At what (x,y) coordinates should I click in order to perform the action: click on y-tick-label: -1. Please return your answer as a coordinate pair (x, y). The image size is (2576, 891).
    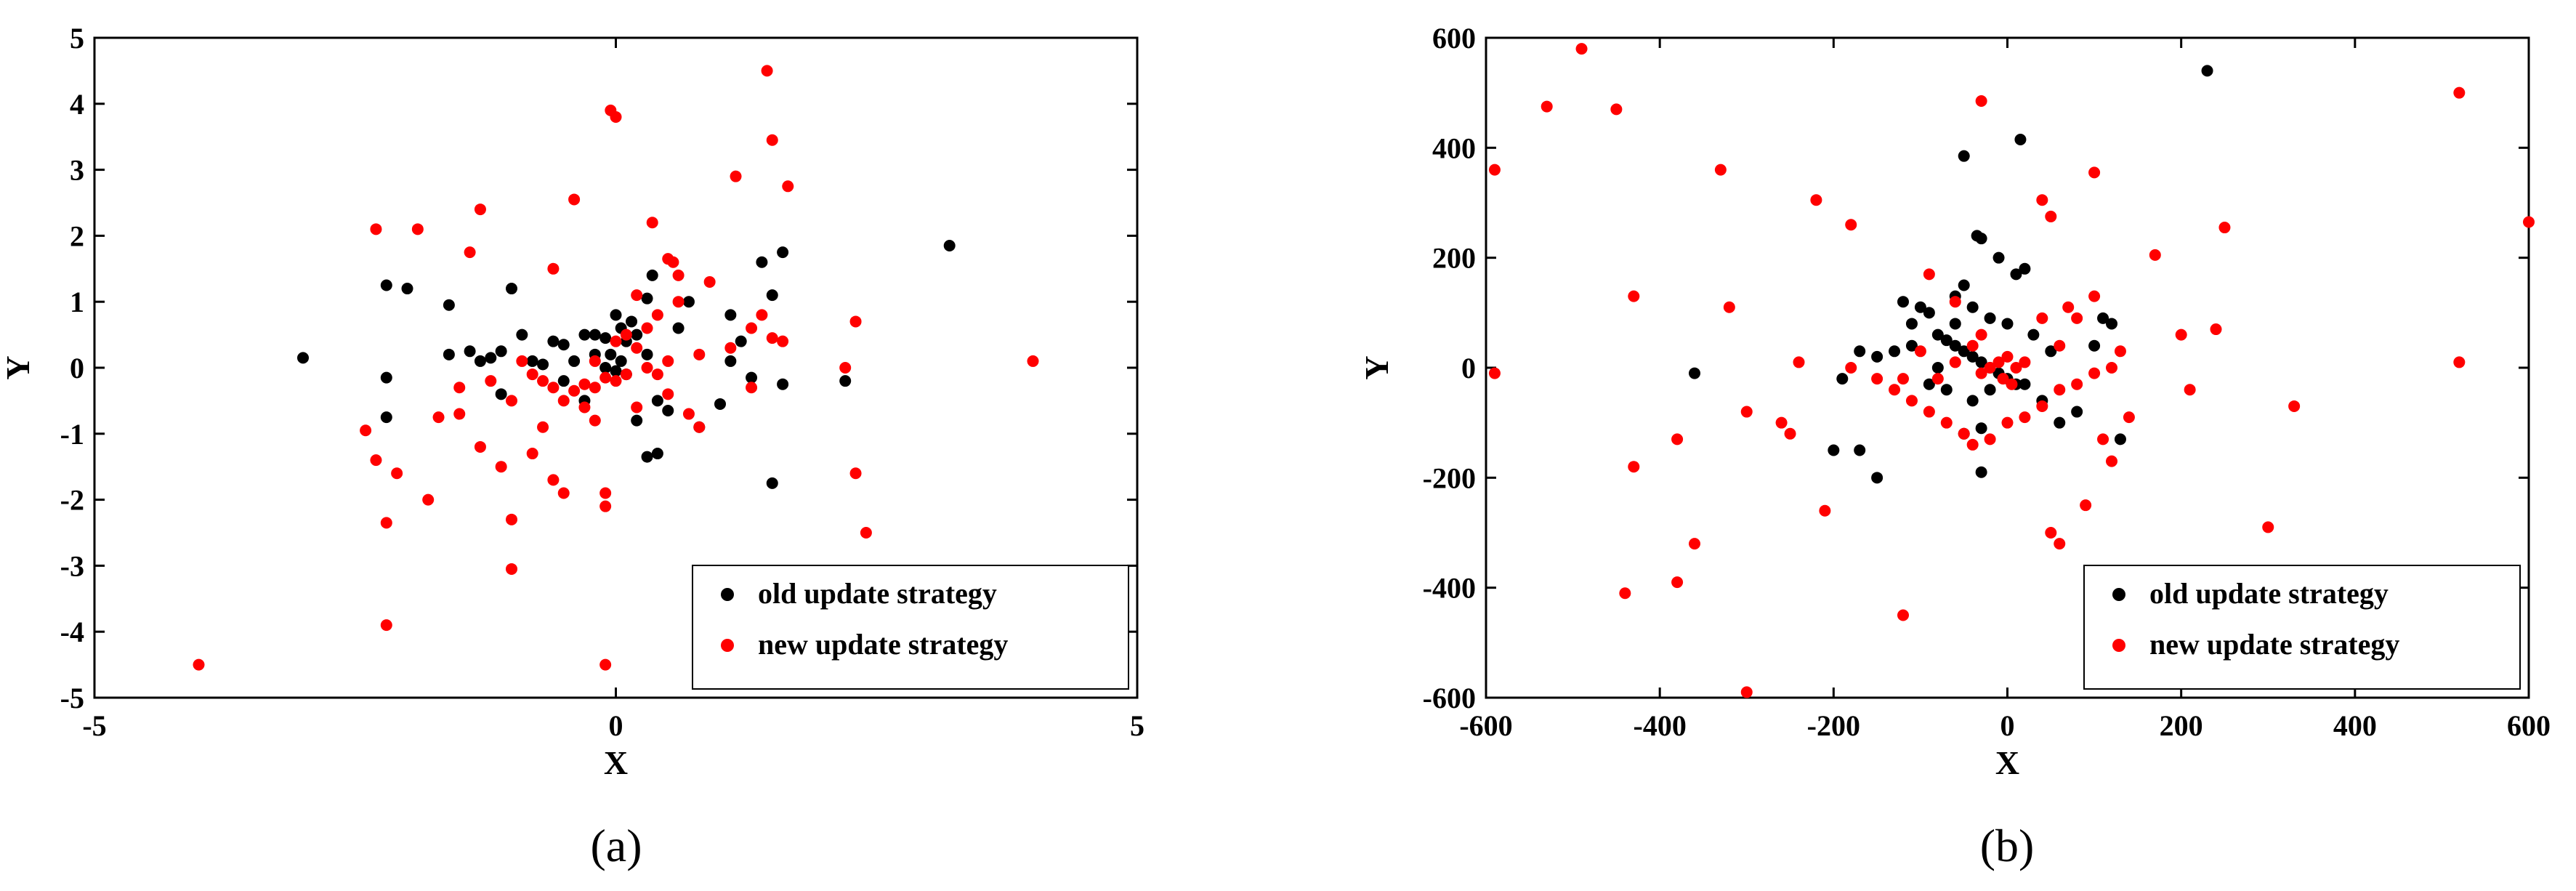
    Looking at the image, I should click on (72, 434).